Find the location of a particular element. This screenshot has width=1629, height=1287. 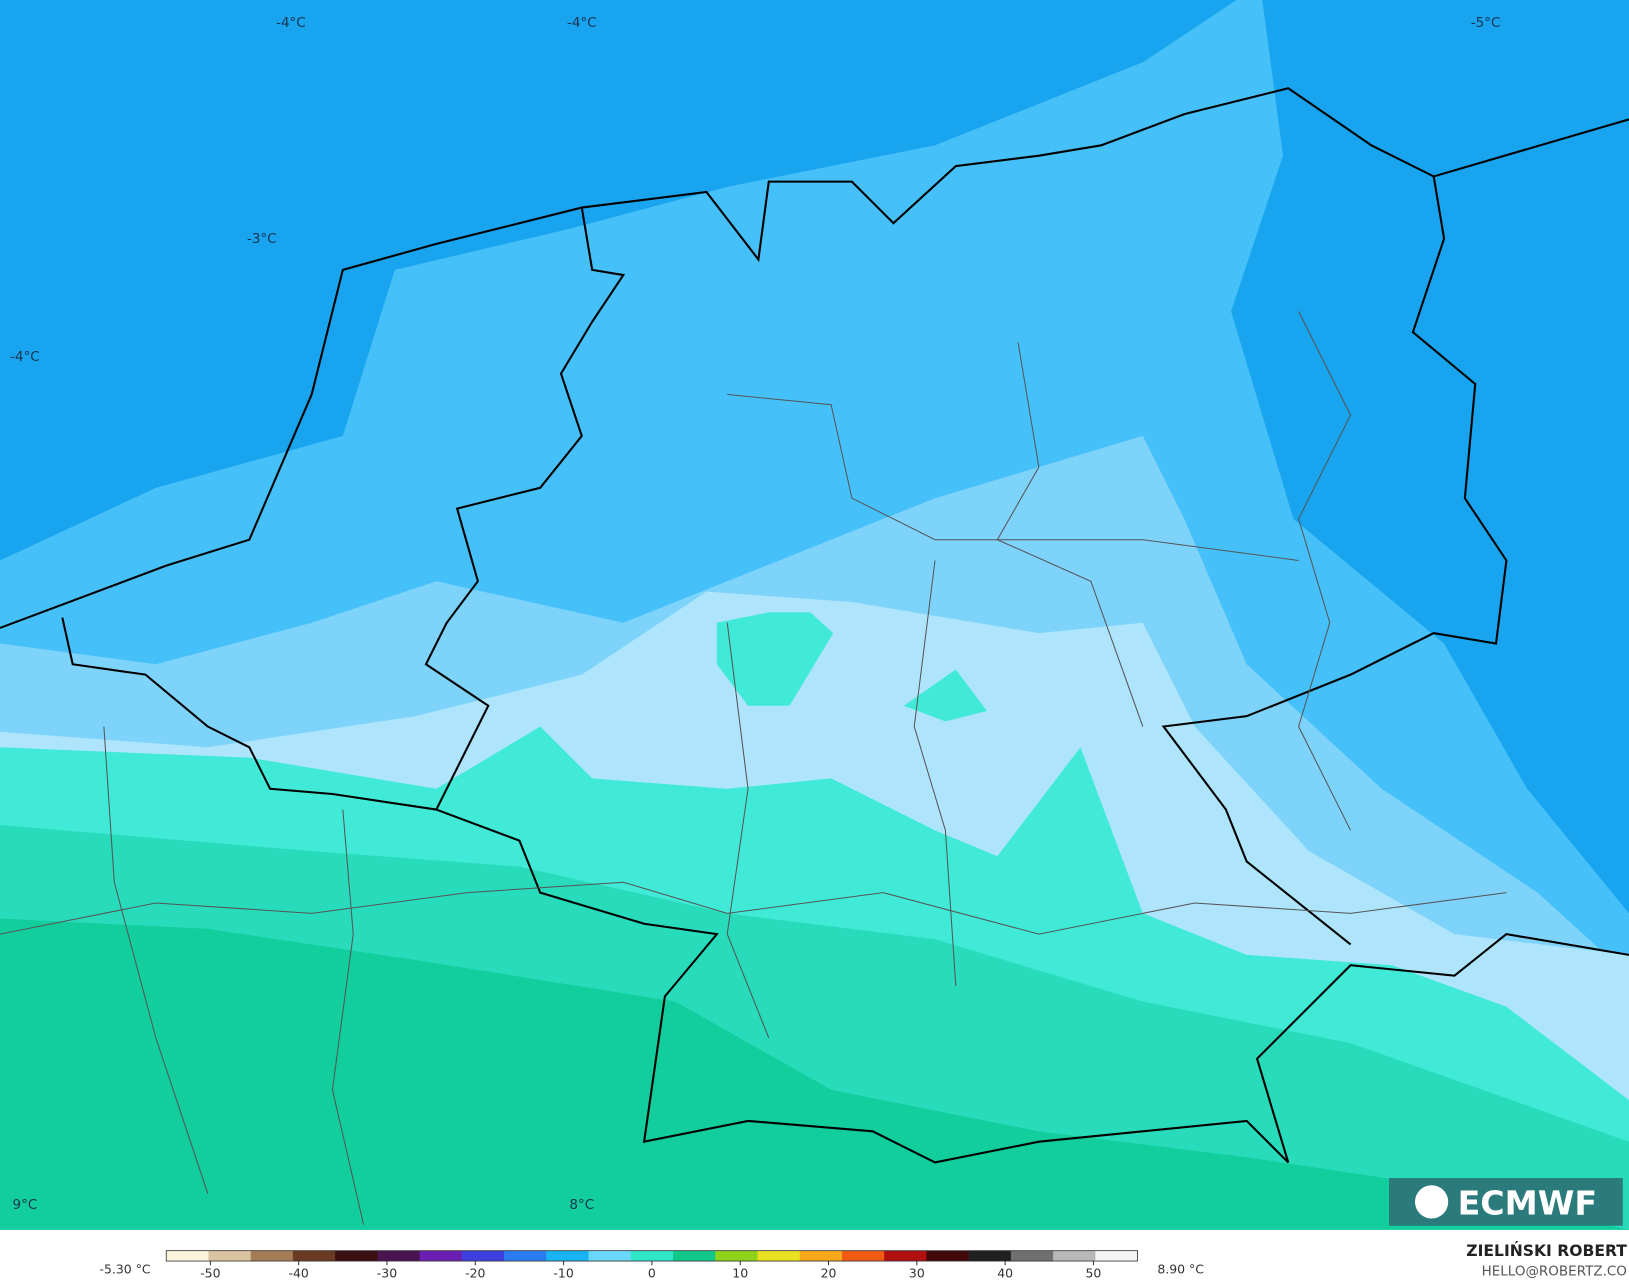

contour-label: 8°C is located at coordinates (581, 1205).